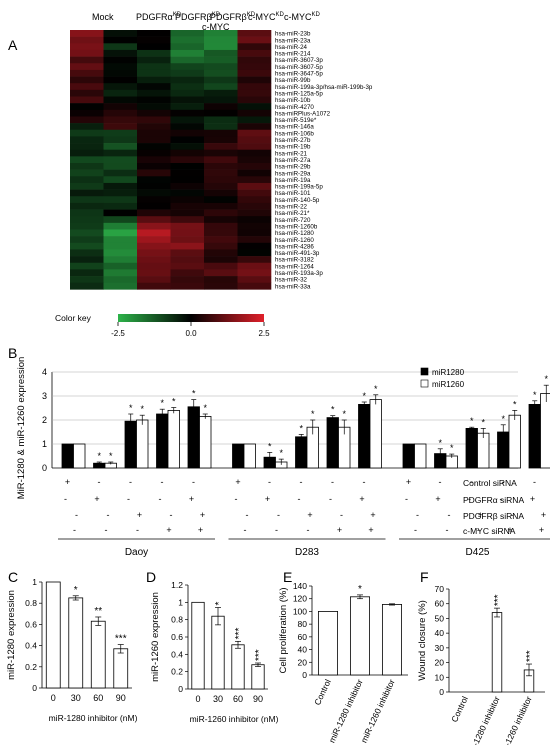 This screenshot has width=550, height=745. I want to click on condition-label: c-MYC siRNA, so click(489, 531).